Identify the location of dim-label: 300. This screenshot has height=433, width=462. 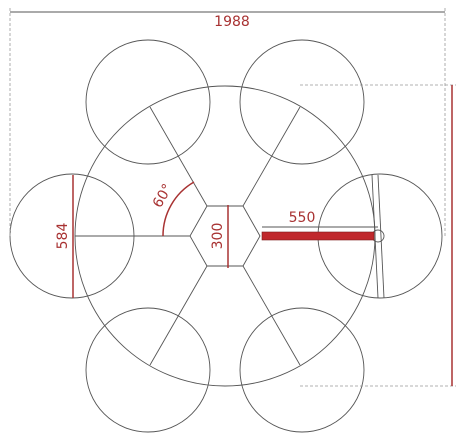
(218, 236).